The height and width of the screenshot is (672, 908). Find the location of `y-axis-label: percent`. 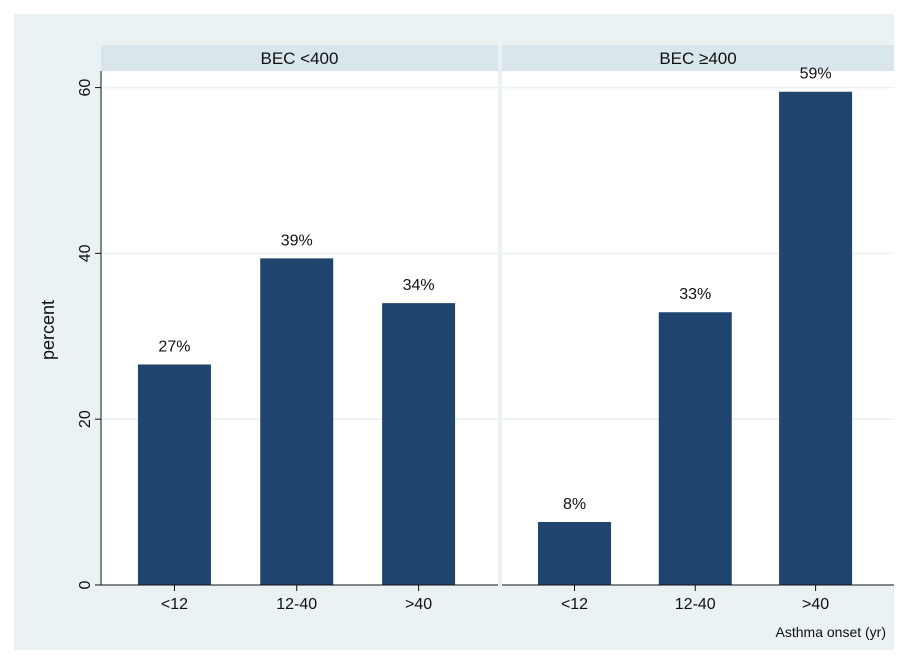

y-axis-label: percent is located at coordinates (48, 330).